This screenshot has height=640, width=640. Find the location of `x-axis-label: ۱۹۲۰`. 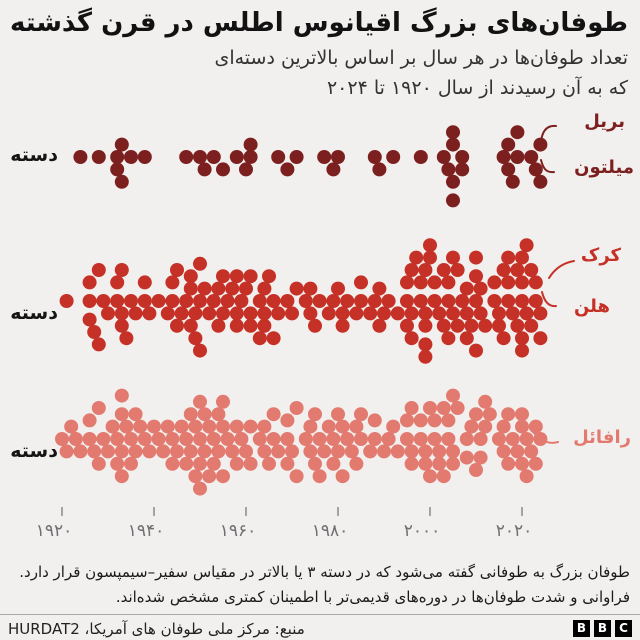

x-axis-label: ۱۹۲۰ is located at coordinates (54, 531).